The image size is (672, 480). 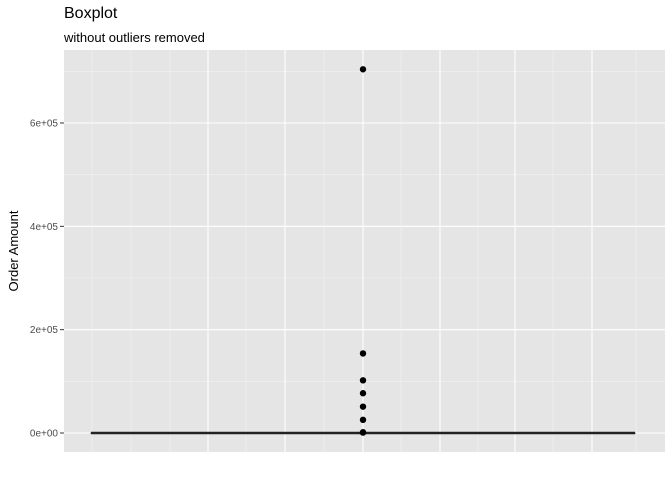 I want to click on y-tick-label: 6e+05, so click(x=44, y=124).